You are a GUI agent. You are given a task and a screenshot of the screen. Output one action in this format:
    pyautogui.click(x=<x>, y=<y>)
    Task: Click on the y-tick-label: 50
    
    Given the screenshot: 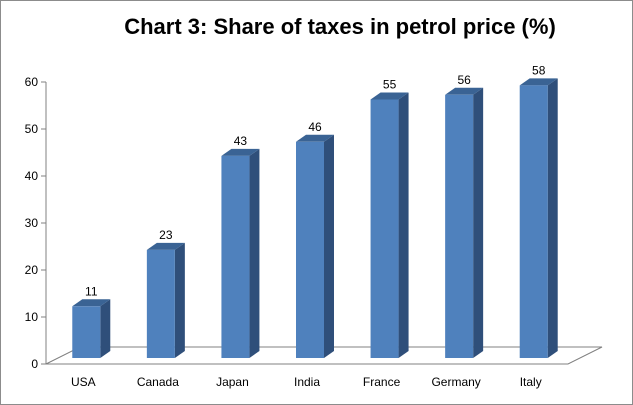 What is the action you would take?
    pyautogui.click(x=32, y=129)
    